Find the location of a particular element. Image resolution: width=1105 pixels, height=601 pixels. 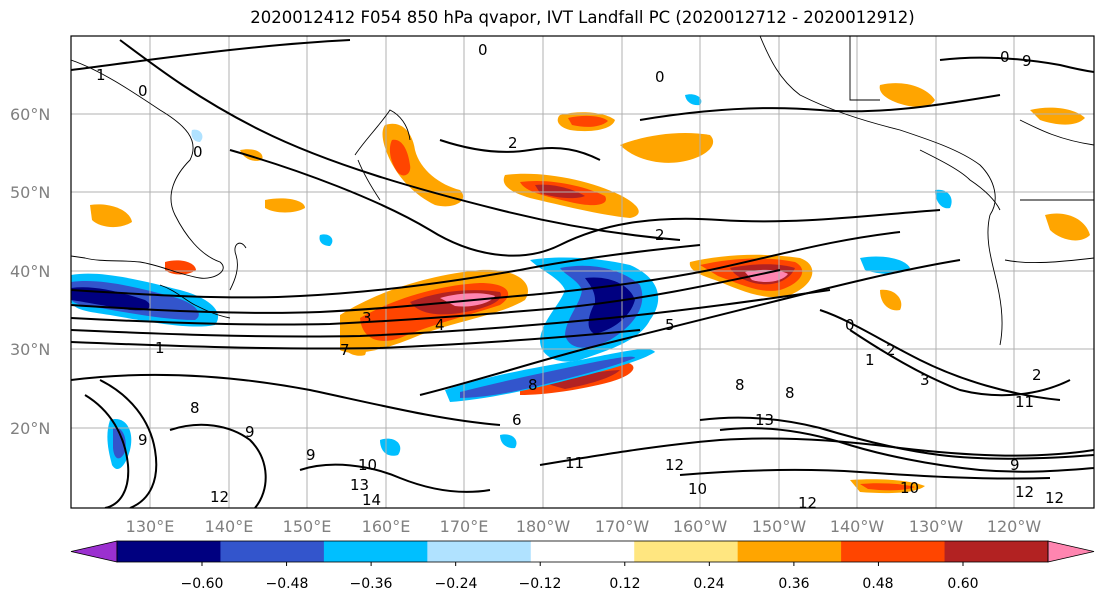

lon-label: 130°E is located at coordinates (150, 526).